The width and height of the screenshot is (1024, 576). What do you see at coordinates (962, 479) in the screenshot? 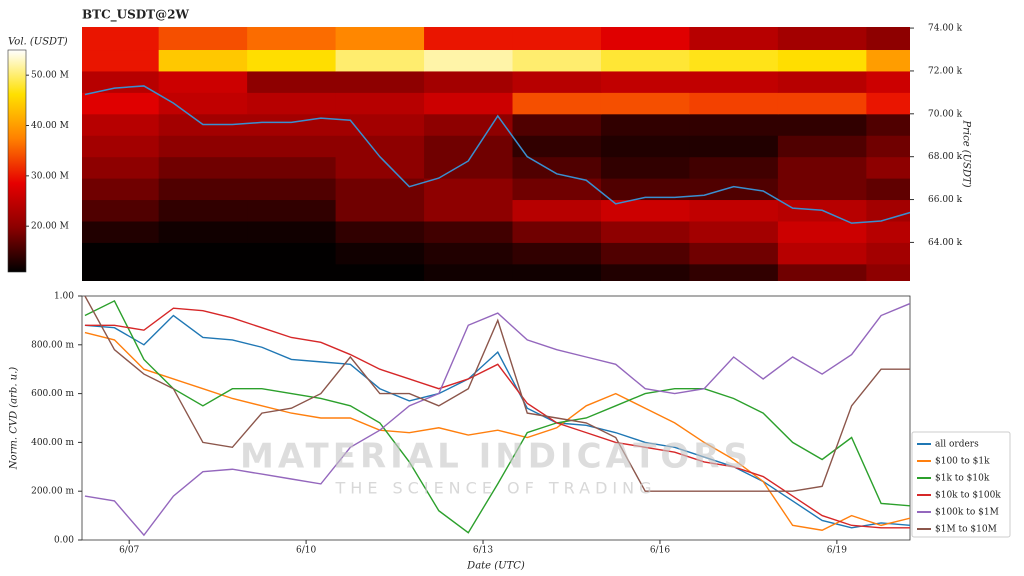
I see `legend-label: $1k to $10k` at bounding box center [962, 479].